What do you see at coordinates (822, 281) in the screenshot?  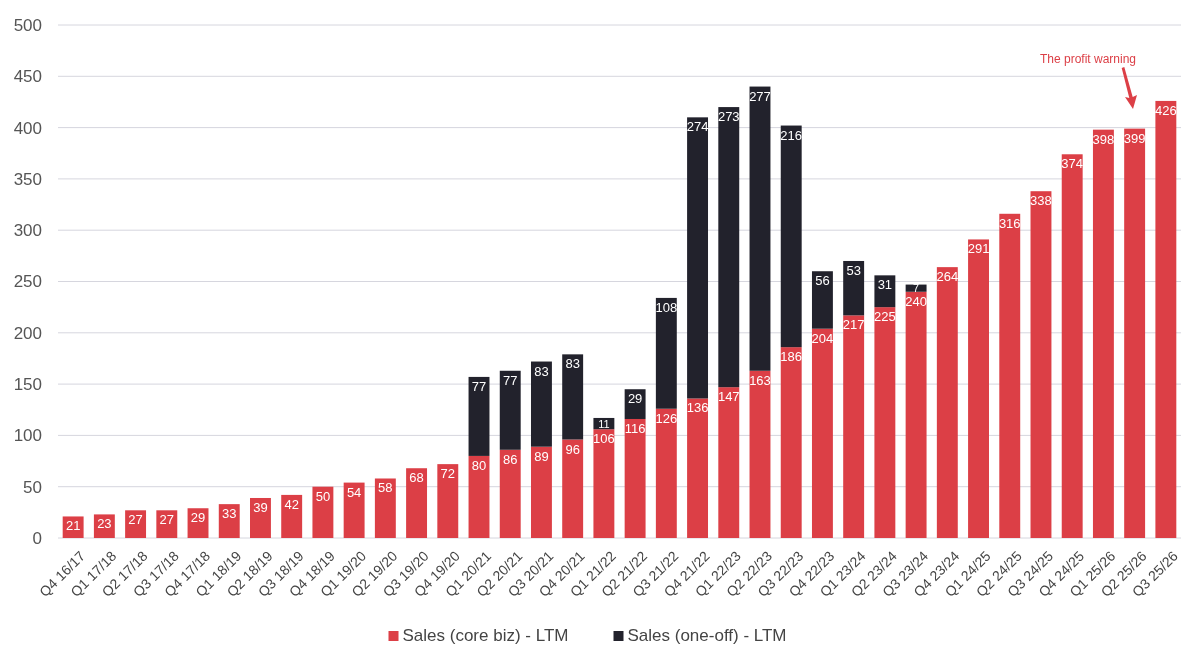 I see `data-label: 56` at bounding box center [822, 281].